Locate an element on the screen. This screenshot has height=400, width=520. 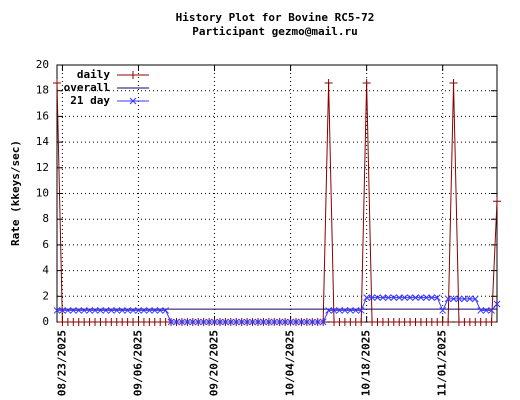
y-tick-label: 0 is located at coordinates (45, 321).